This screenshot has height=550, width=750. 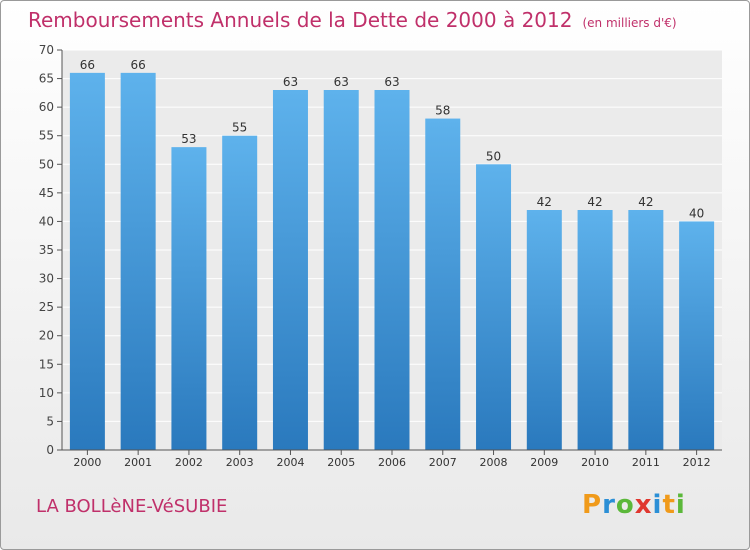 I want to click on x-tick-label: 2005, so click(x=341, y=462).